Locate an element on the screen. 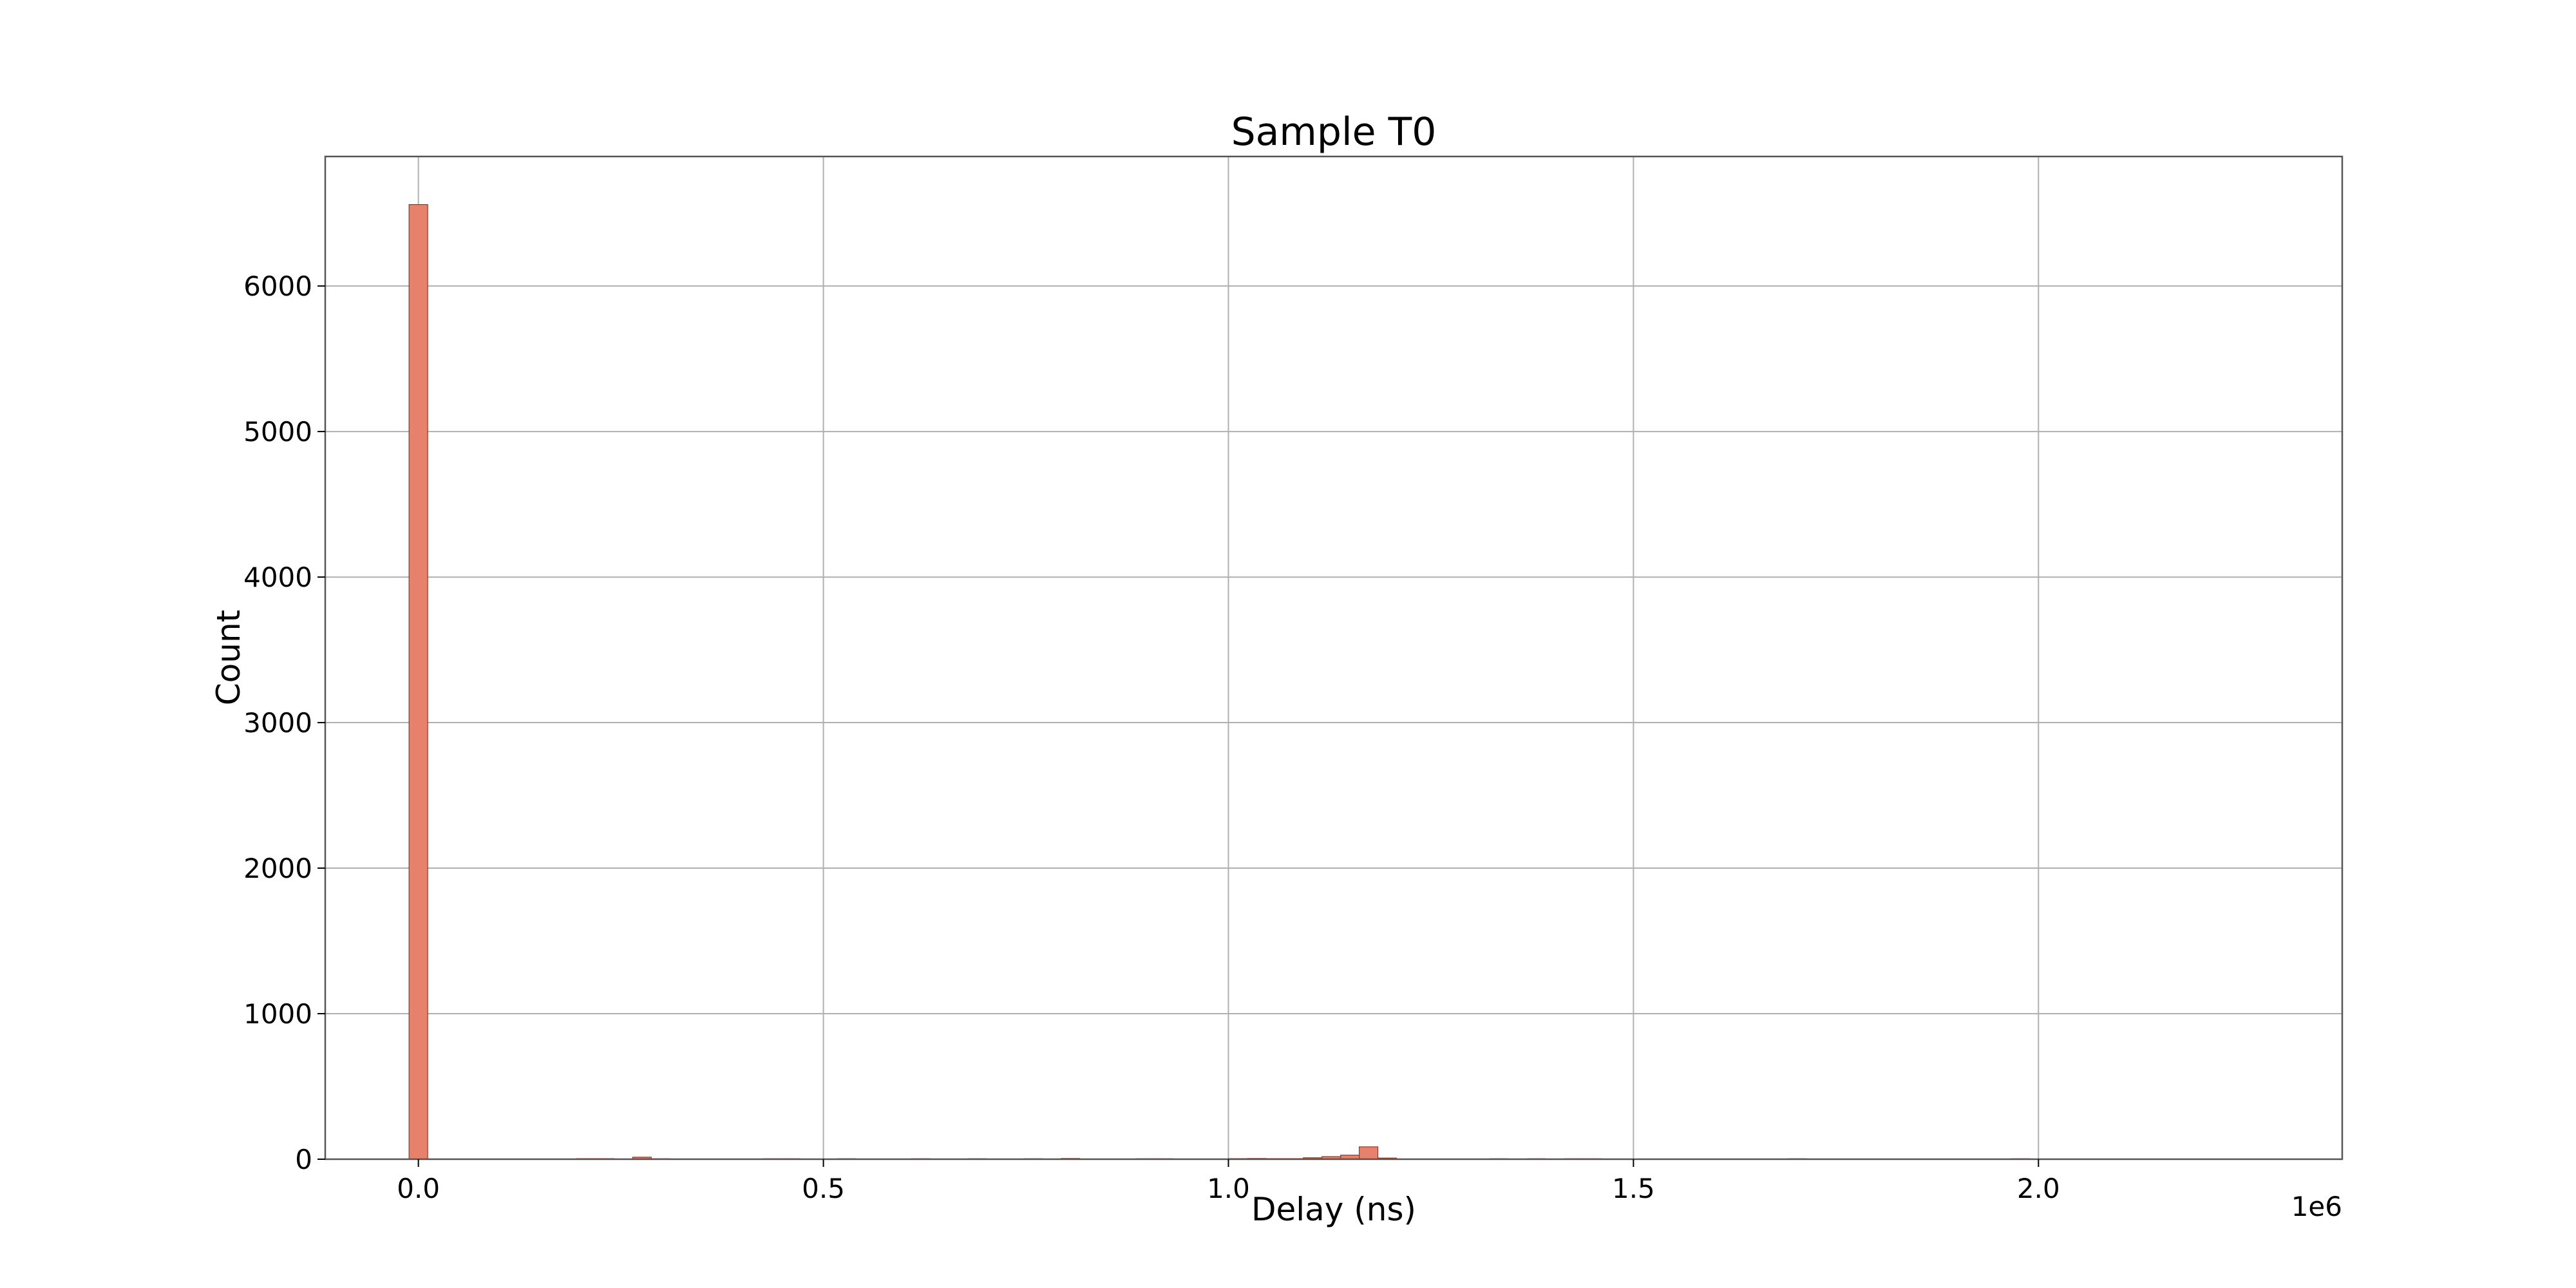  x-tick-label: 0.5 is located at coordinates (823, 1189).